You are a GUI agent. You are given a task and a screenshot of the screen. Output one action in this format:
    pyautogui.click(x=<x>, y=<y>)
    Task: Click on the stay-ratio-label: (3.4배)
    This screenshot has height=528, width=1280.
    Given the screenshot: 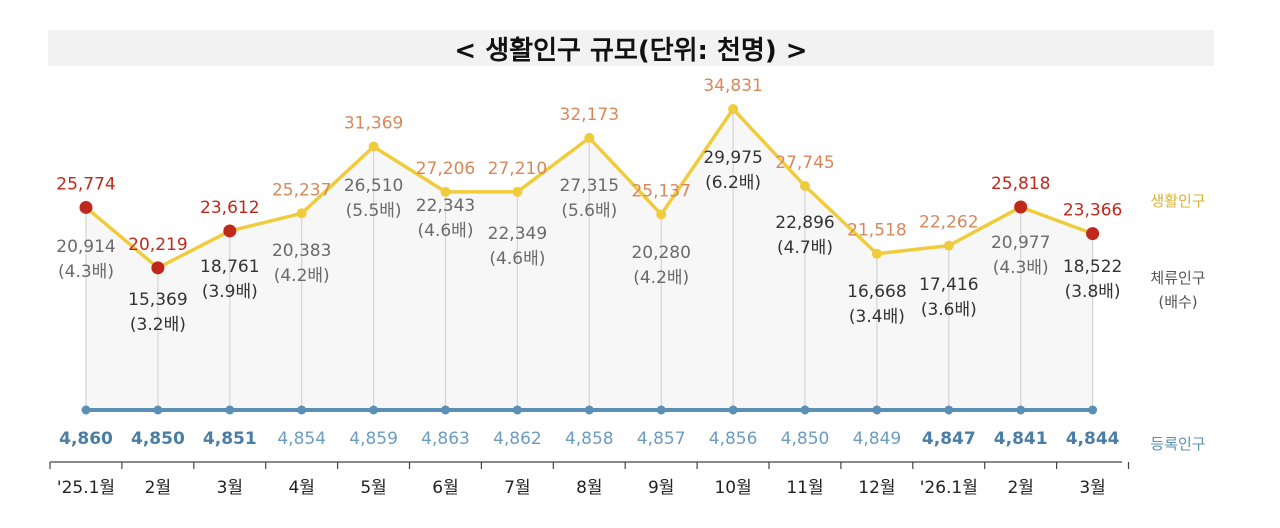 What is the action you would take?
    pyautogui.click(x=877, y=317)
    